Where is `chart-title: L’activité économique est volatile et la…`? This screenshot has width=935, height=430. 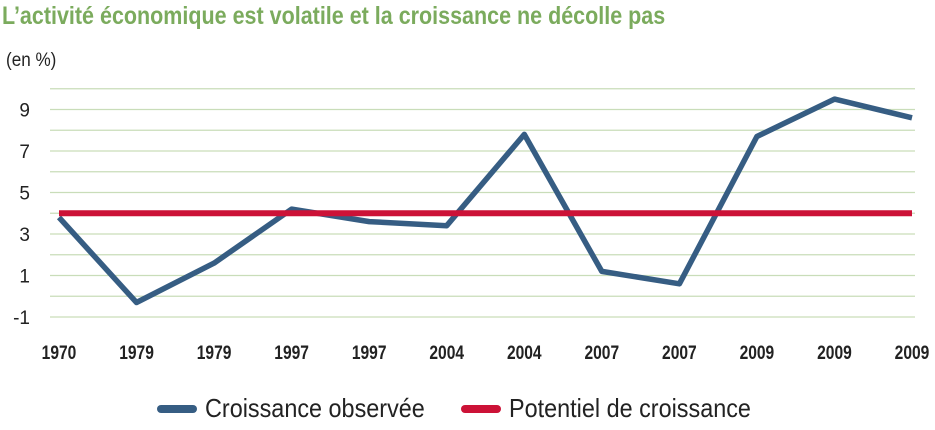
chart-title: L’activité économique est volatile et la… is located at coordinates (334, 16).